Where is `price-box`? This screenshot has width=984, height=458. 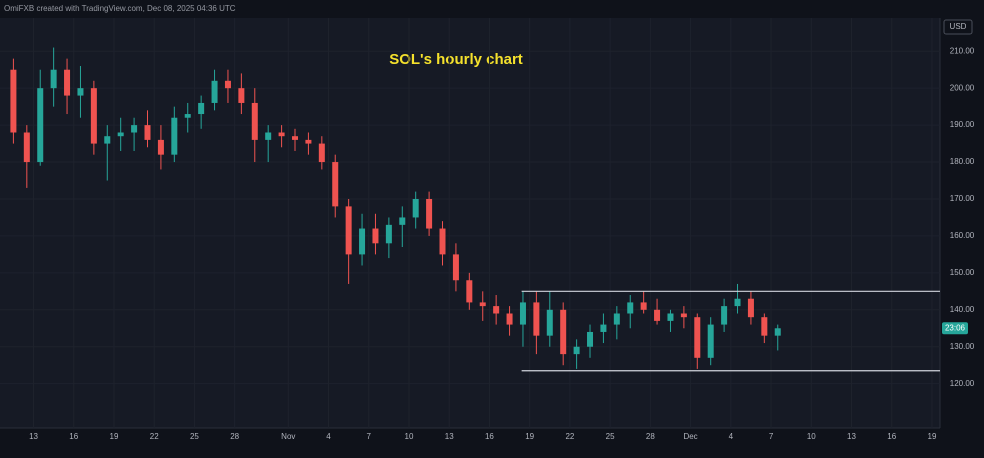 price-box is located at coordinates (955, 328).